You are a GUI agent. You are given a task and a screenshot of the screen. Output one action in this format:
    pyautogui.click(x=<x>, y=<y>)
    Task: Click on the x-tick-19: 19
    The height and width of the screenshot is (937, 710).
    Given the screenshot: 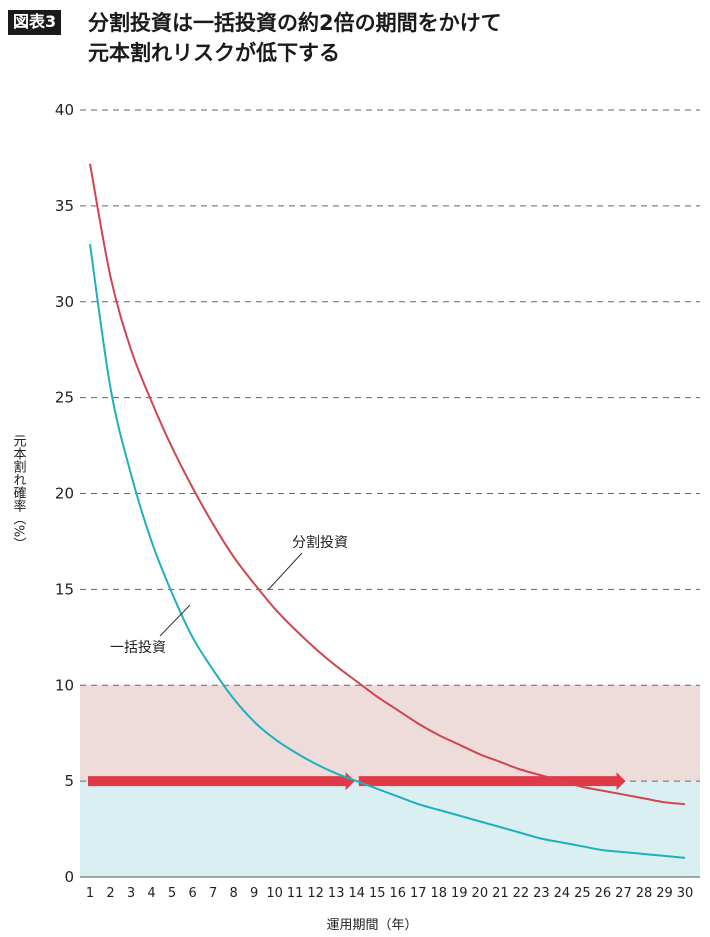 What is the action you would take?
    pyautogui.click(x=459, y=893)
    